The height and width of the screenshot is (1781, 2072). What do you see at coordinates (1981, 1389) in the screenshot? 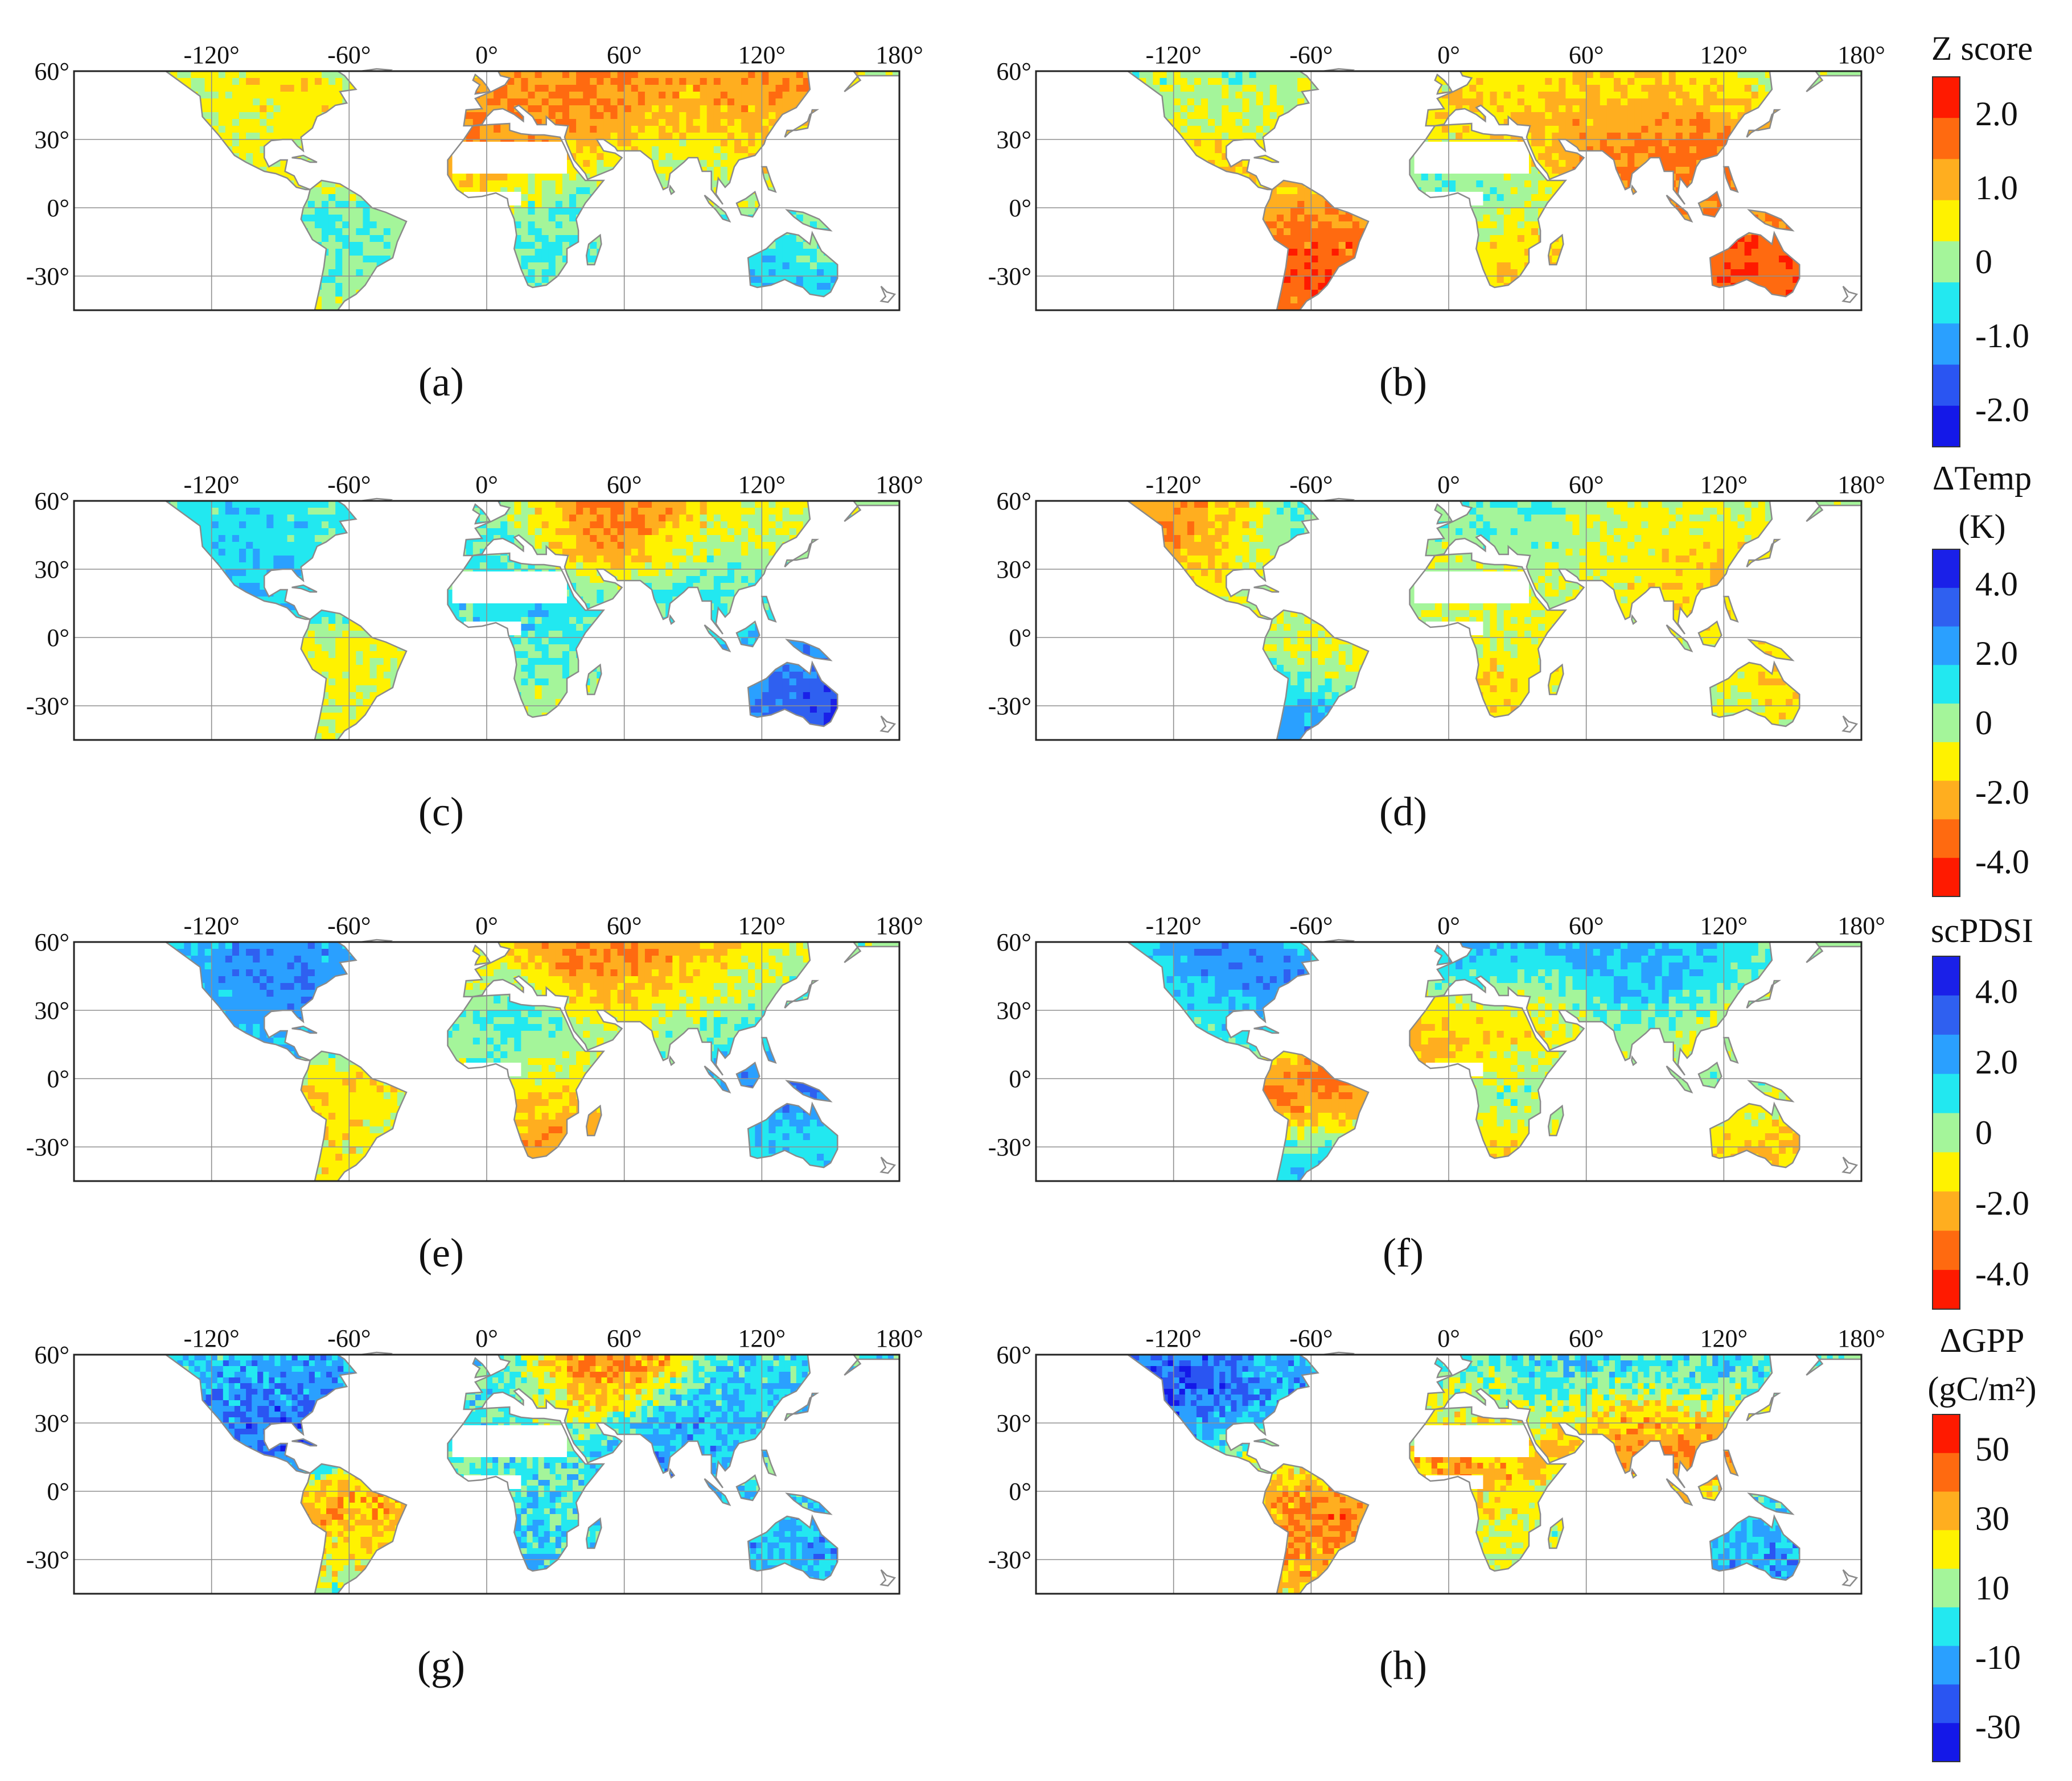
I see `colorbar-title: (gC/m²)` at bounding box center [1981, 1389].